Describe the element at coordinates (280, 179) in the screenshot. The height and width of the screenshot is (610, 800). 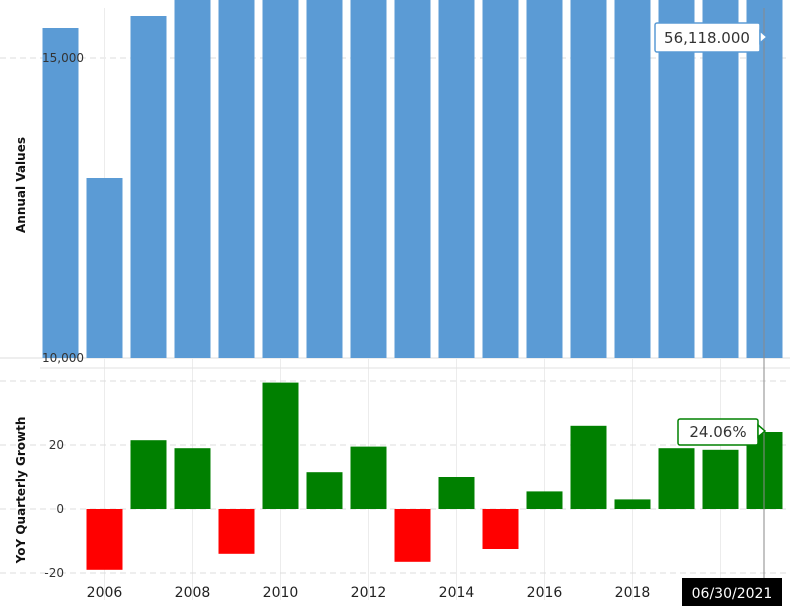
I see `annual-bar-2010` at that location.